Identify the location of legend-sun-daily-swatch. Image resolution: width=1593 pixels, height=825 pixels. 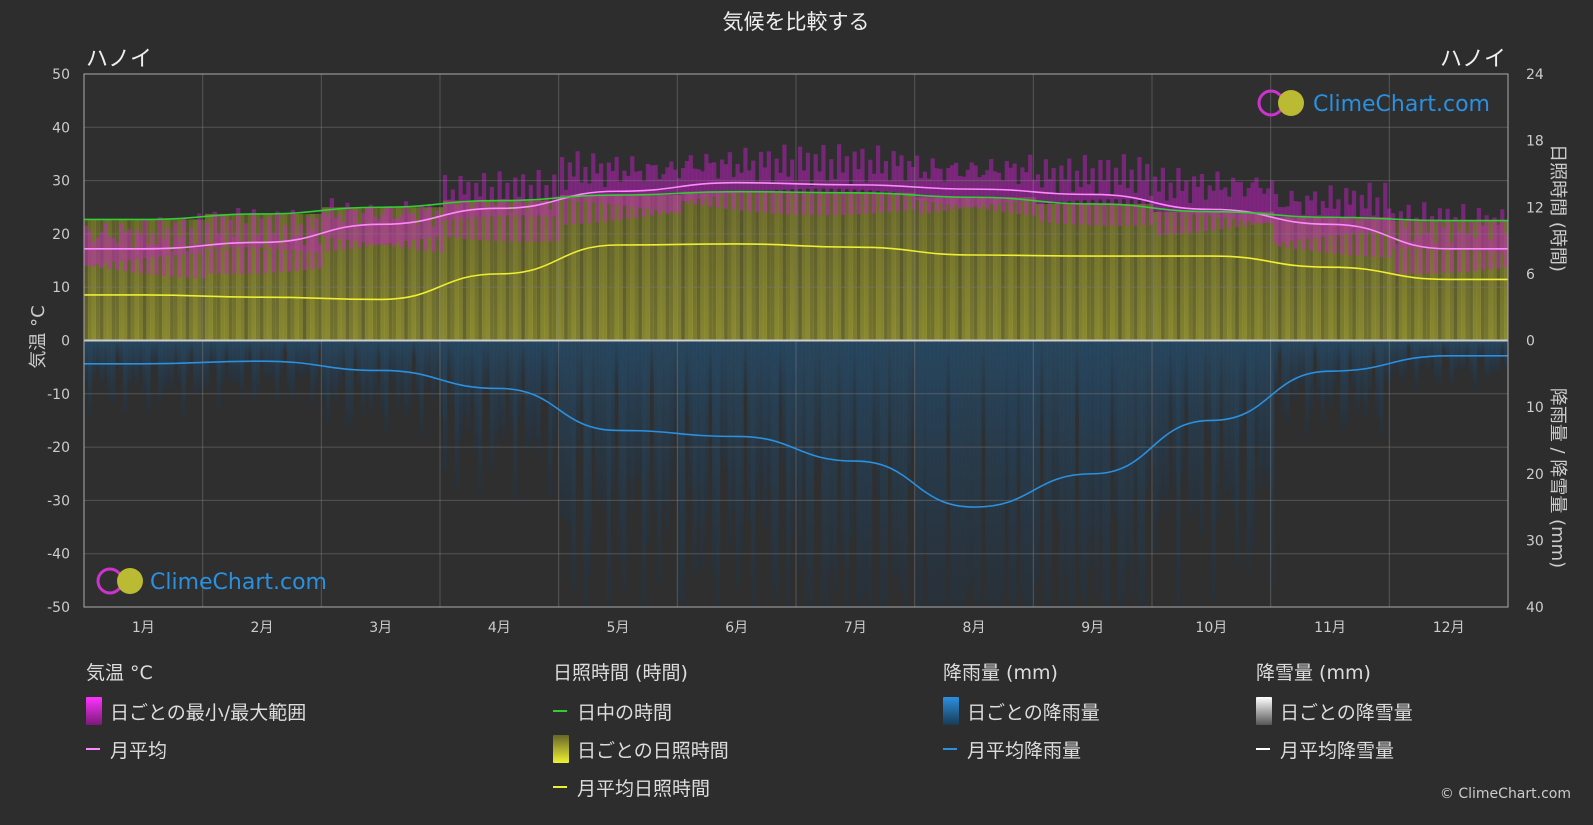
(561, 749).